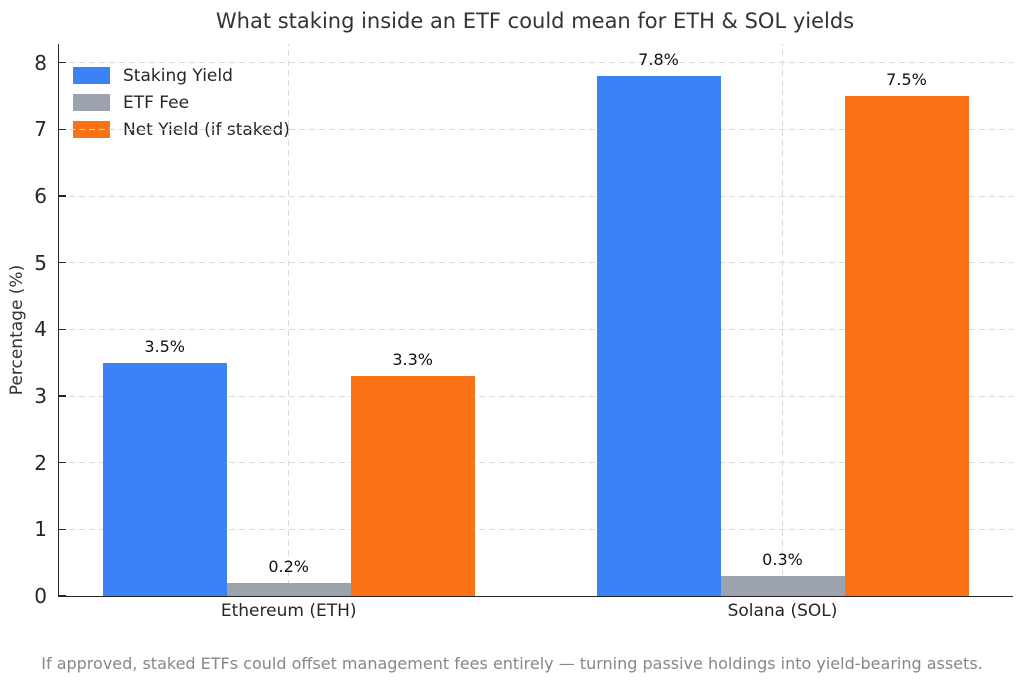 The width and height of the screenshot is (1024, 690). I want to click on x-tick-label: Ethereum (ETH), so click(288, 611).